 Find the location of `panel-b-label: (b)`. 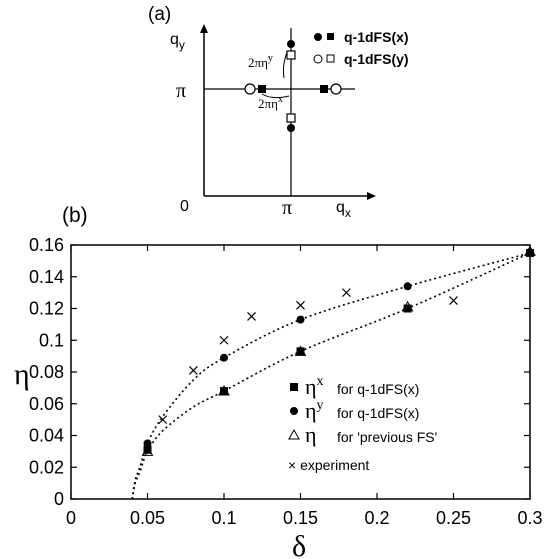

panel-b-label: (b) is located at coordinates (75, 215).